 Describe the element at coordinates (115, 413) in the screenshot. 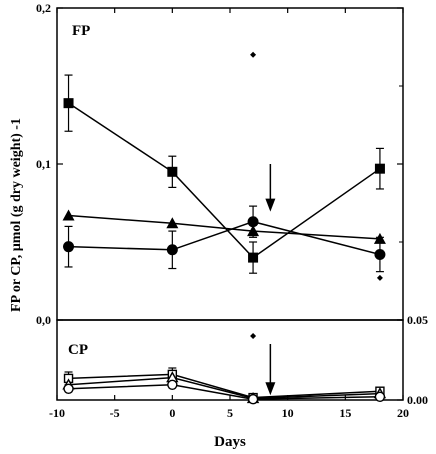

I see `x-tick-label: -5` at that location.